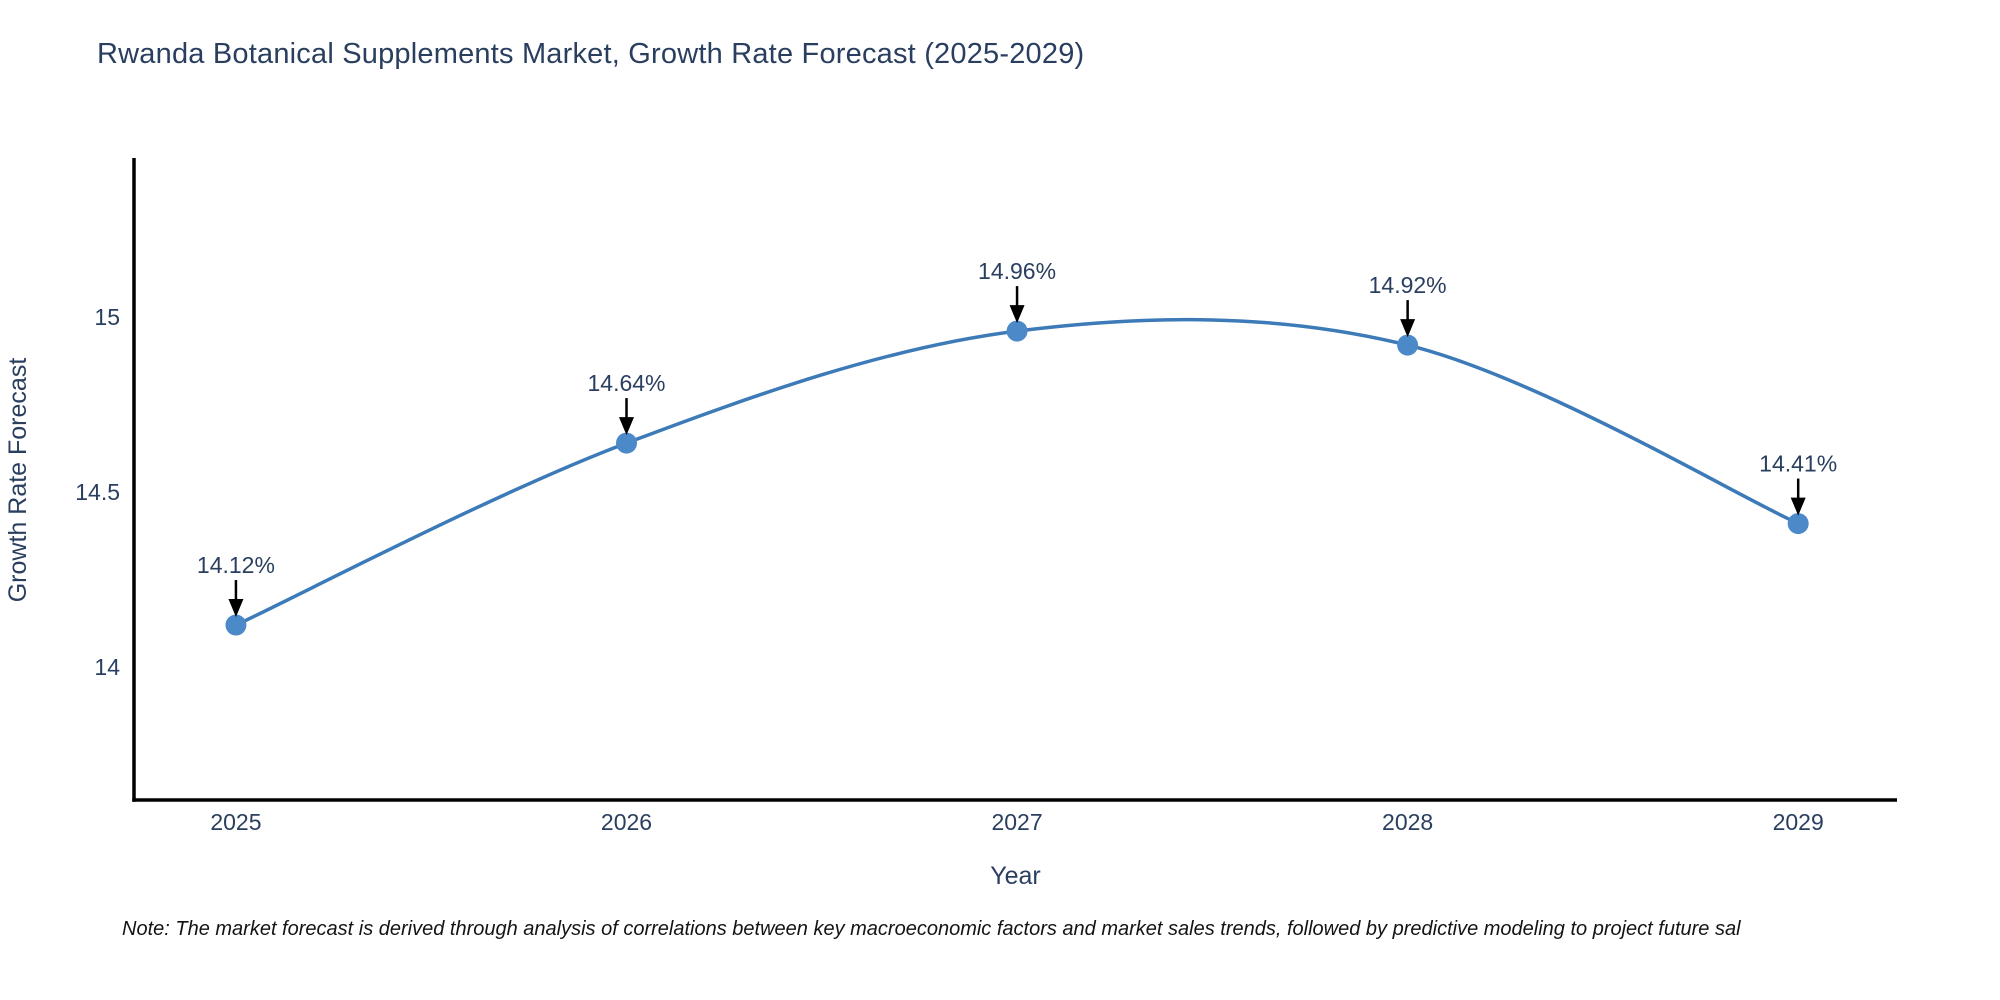 The image size is (2000, 1000). I want to click on x-axis-title: Year, so click(1015, 876).